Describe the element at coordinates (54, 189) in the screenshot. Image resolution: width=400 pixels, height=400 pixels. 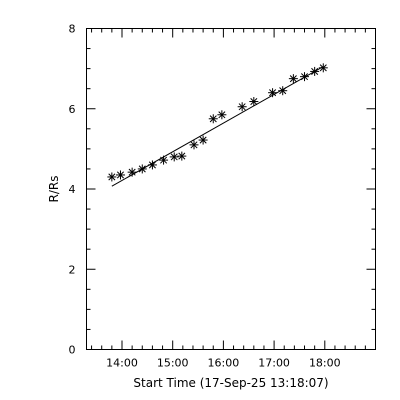
I see `y-axis-title: R/Rs` at that location.